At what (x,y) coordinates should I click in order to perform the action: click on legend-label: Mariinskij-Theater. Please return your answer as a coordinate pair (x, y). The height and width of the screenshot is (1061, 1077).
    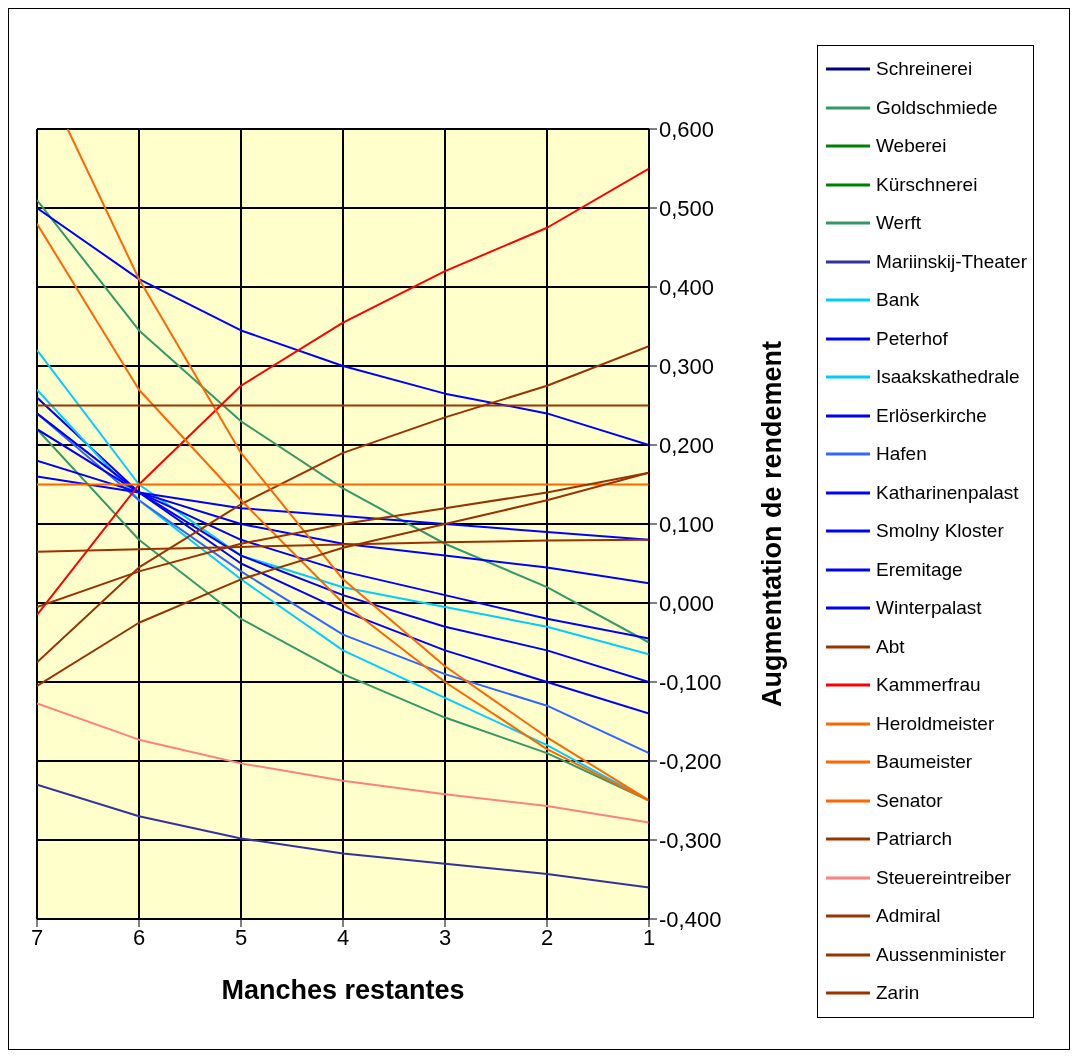
    Looking at the image, I should click on (951, 261).